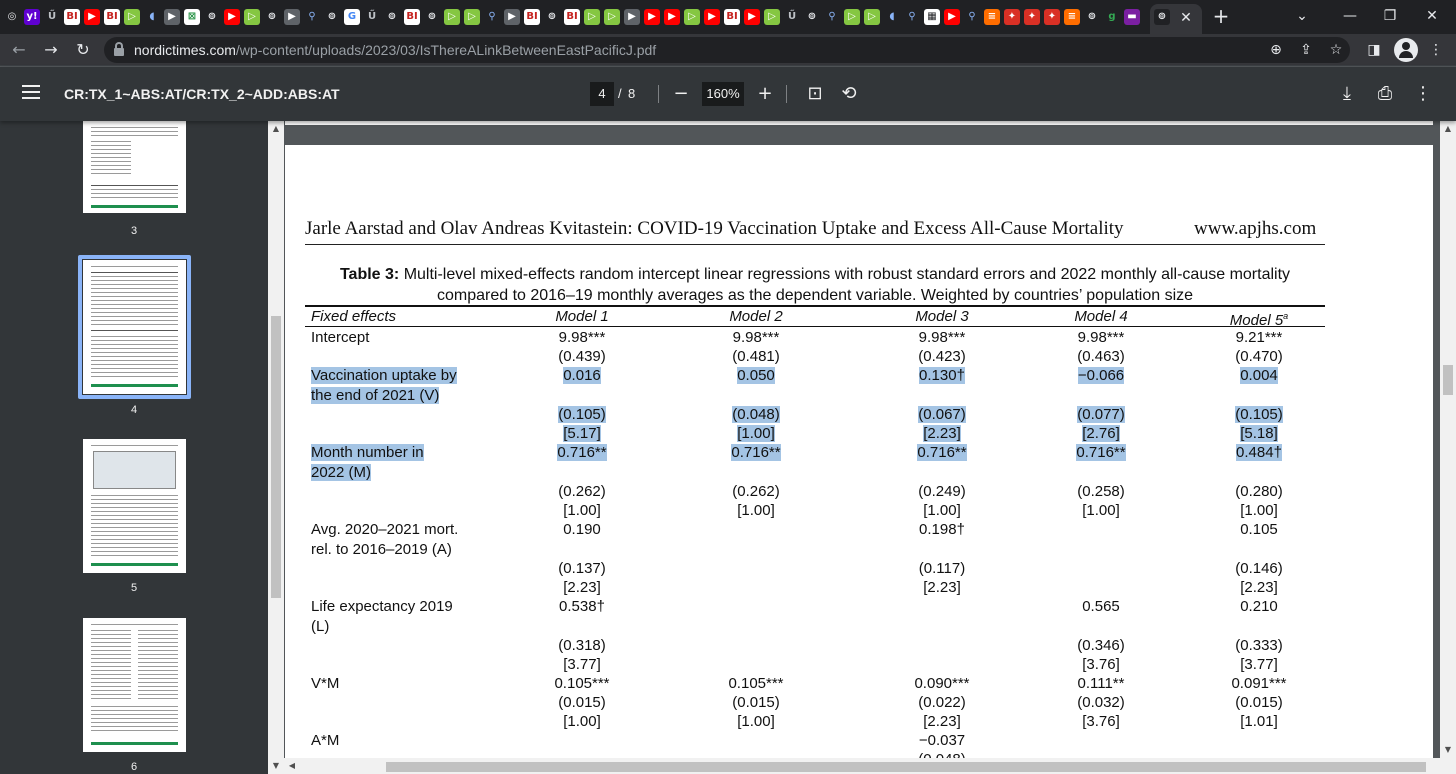 Image resolution: width=1456 pixels, height=774 pixels. What do you see at coordinates (1374, 50) in the screenshot?
I see `side-panel-icon: ◨` at bounding box center [1374, 50].